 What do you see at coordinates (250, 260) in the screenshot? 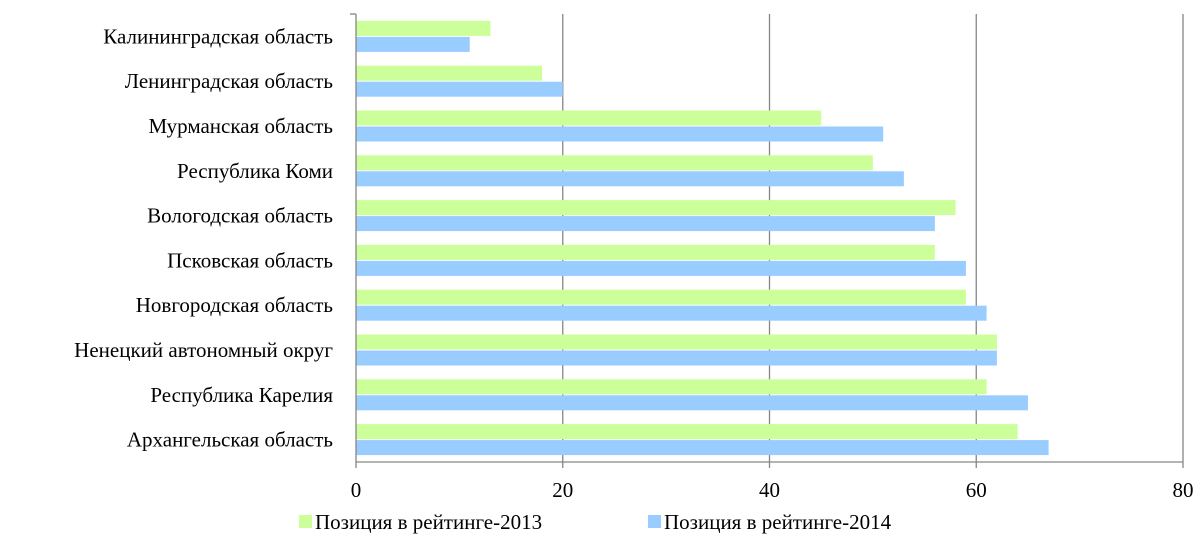
I see `category-label: Псковская область` at bounding box center [250, 260].